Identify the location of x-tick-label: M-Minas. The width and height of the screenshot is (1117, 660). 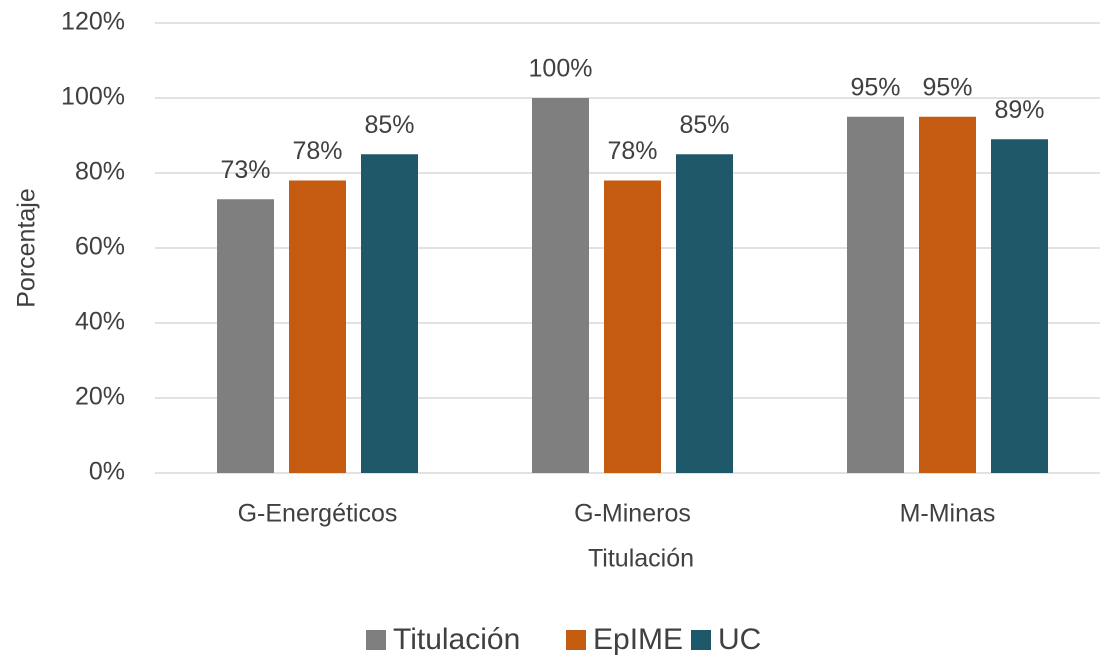
(948, 514).